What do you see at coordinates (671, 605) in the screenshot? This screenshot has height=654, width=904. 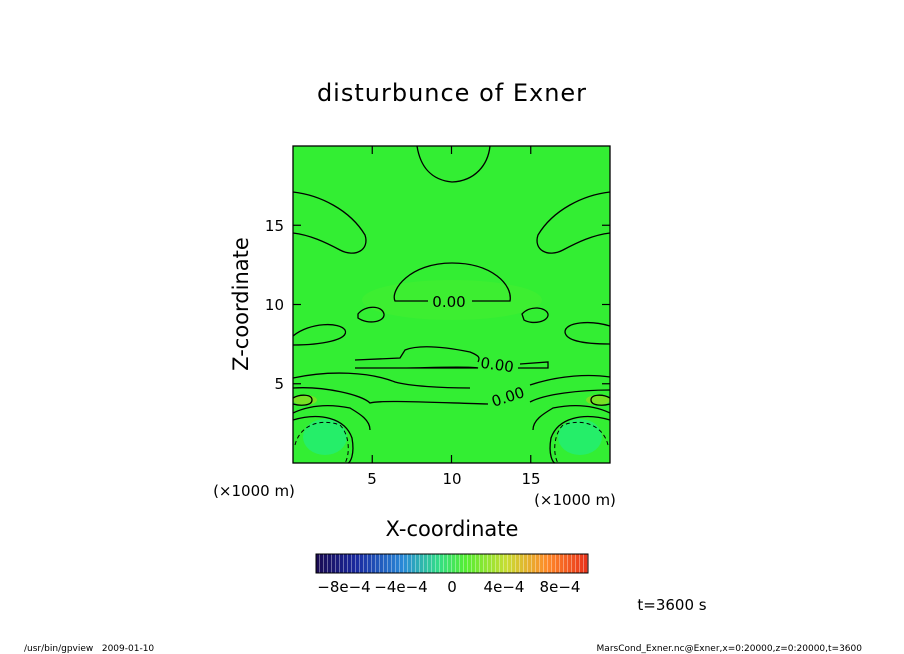 I see `time-label: t=3600 s` at bounding box center [671, 605].